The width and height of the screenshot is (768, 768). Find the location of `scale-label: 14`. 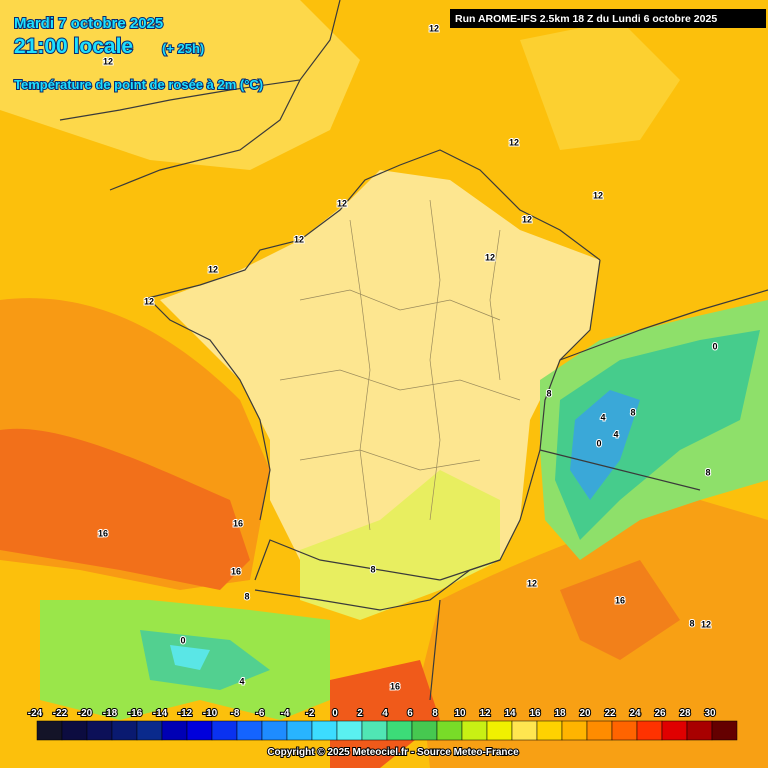

scale-label: 14 is located at coordinates (510, 713).